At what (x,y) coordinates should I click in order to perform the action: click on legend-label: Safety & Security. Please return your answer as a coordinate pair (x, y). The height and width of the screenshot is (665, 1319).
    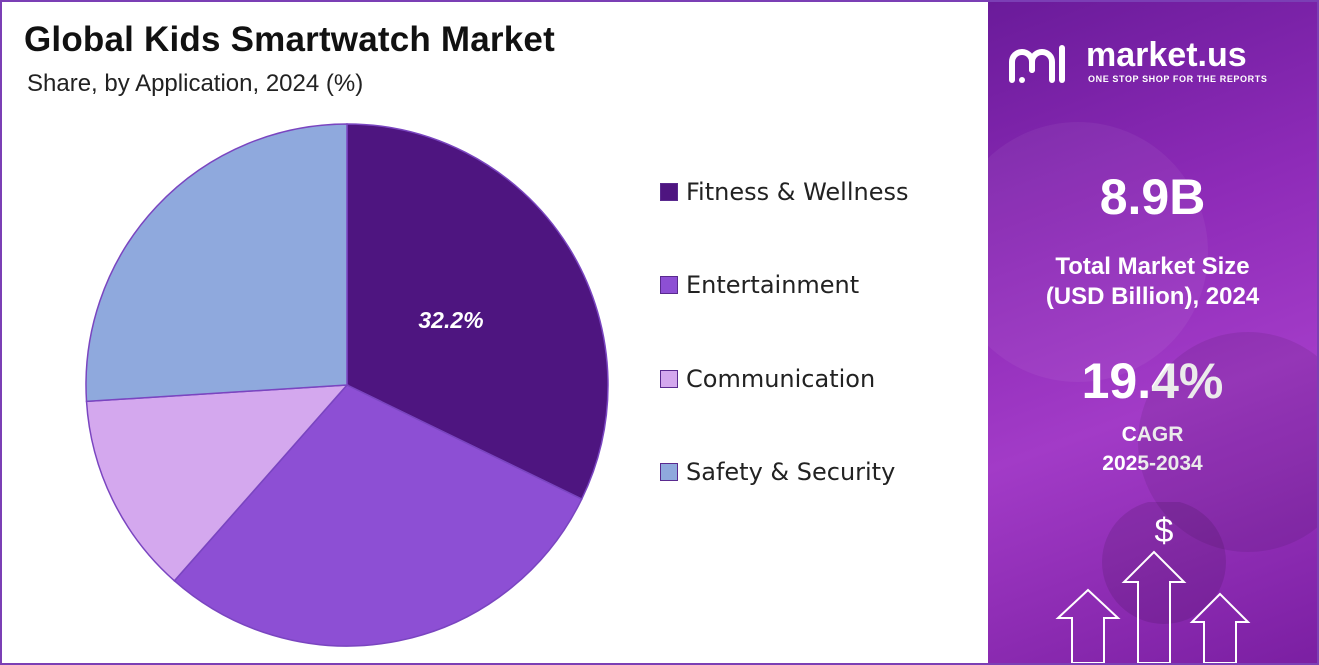
    Looking at the image, I should click on (791, 472).